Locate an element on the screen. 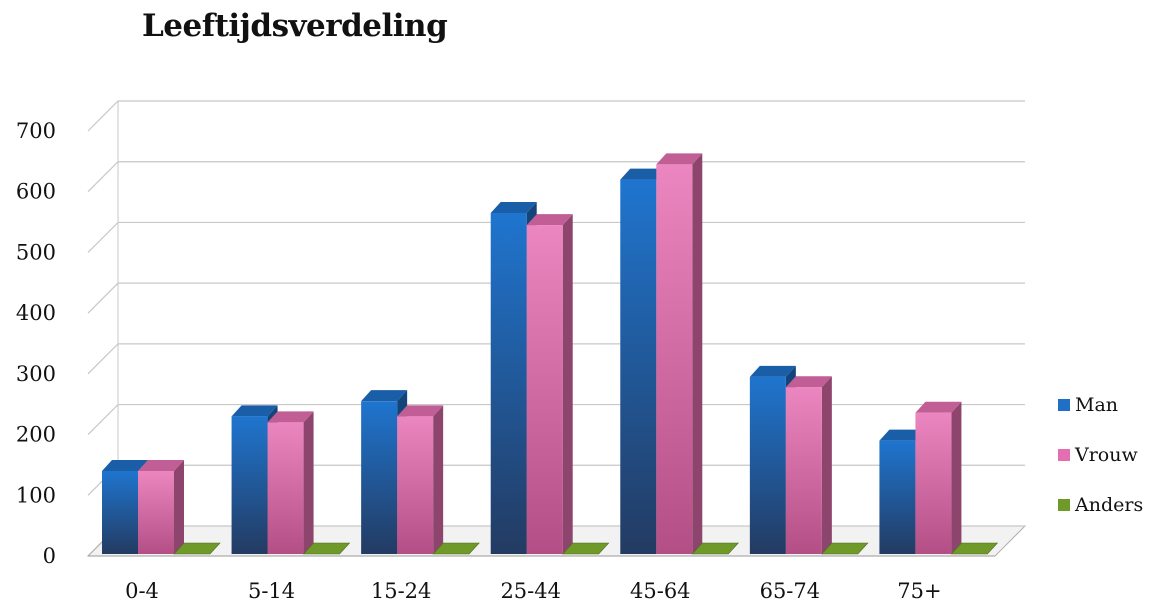 This screenshot has width=1160, height=603. legend-label: Anders is located at coordinates (1109, 505).